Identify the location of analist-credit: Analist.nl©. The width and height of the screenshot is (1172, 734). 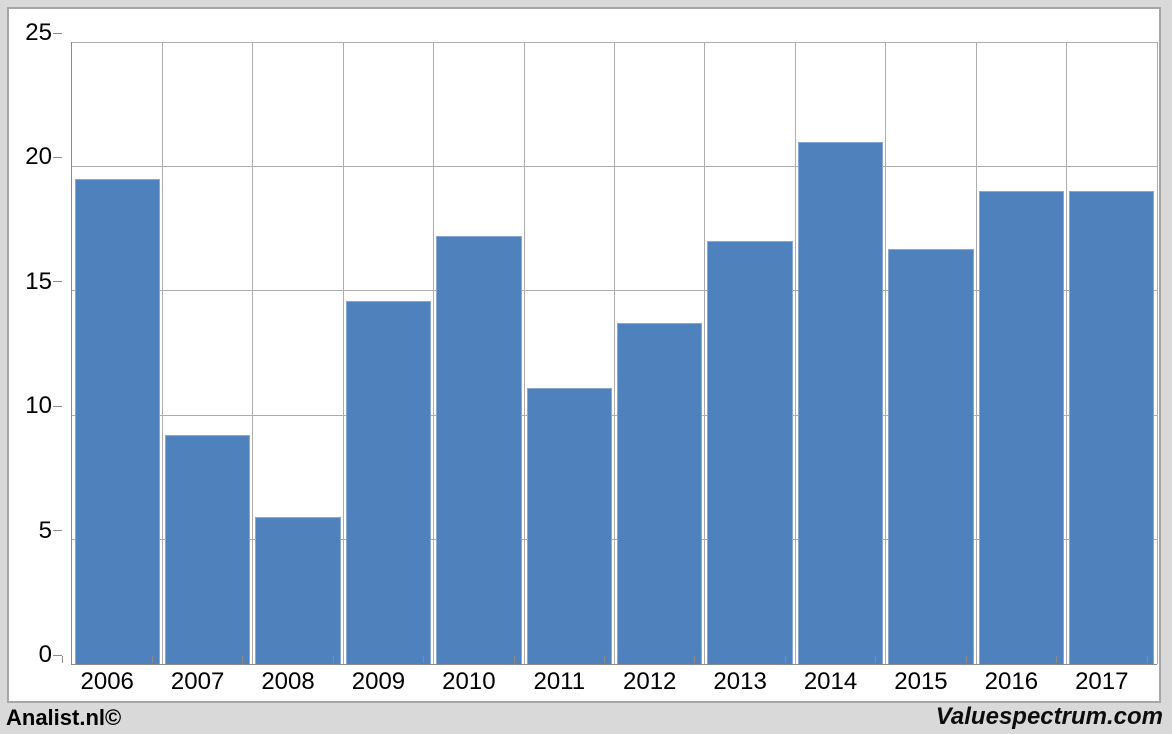
(64, 717).